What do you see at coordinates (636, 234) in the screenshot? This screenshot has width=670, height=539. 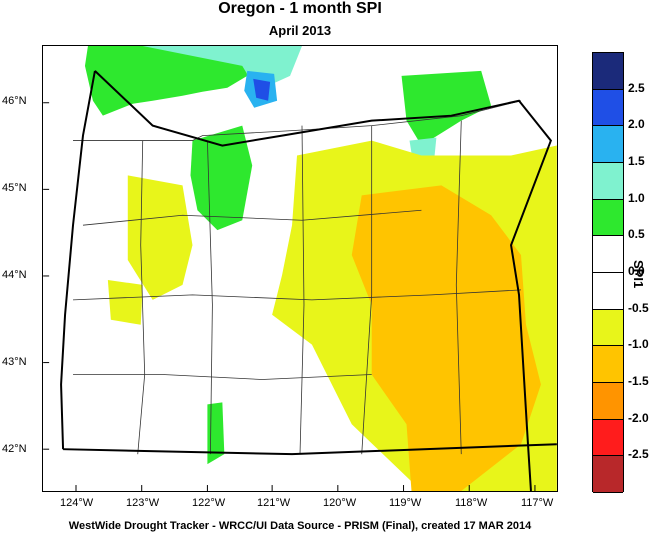 I see `legend-label: 0.5` at bounding box center [636, 234].